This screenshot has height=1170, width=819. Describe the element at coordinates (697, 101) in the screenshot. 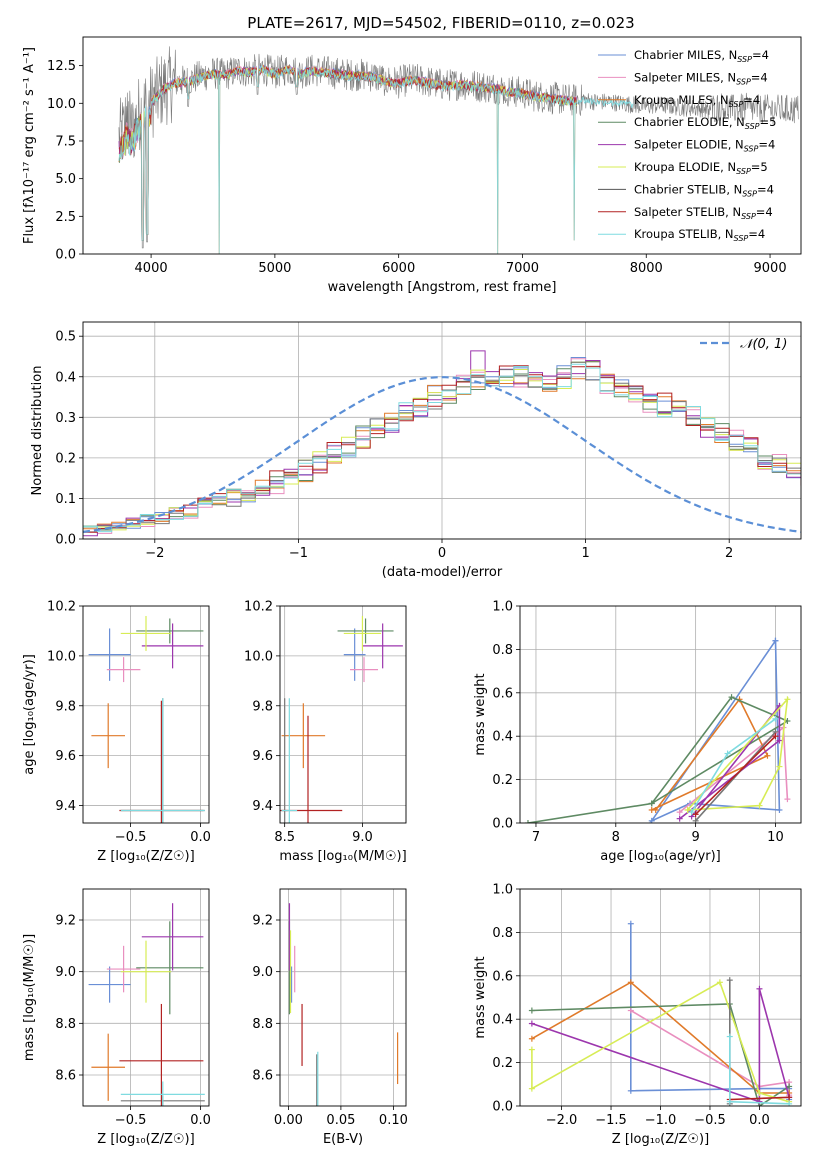

I see `legend-entry-kroupa-miles-n-4: Kroupa MILES, NSSP=4` at that location.